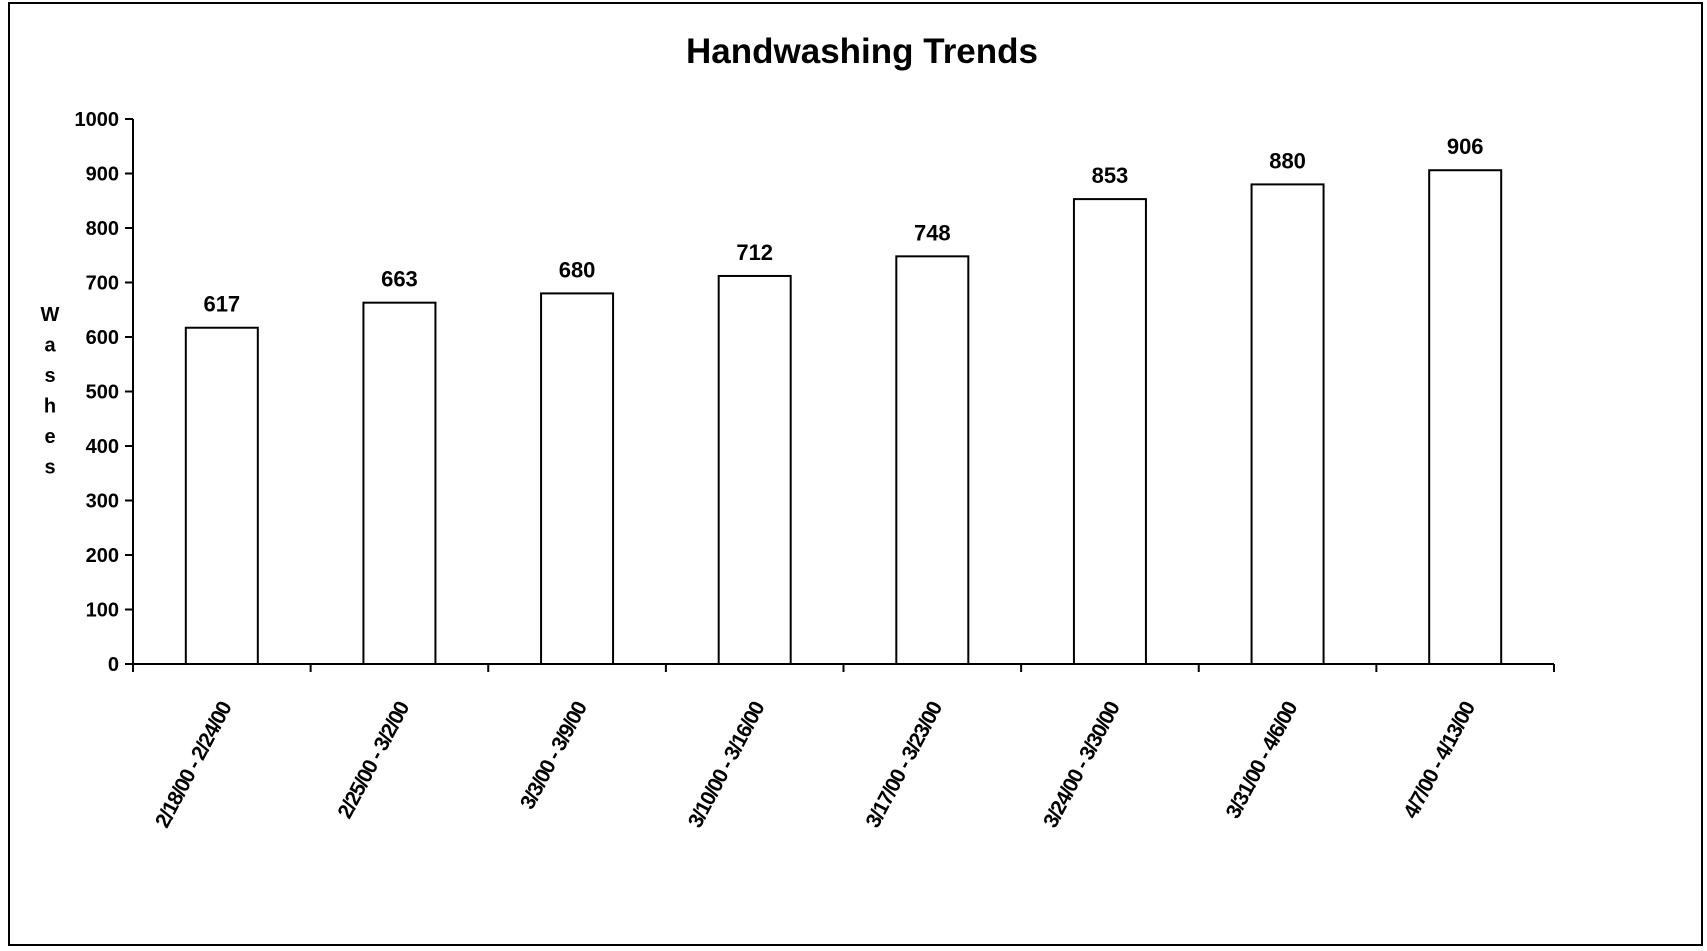  I want to click on data-label: 853, so click(1110, 175).